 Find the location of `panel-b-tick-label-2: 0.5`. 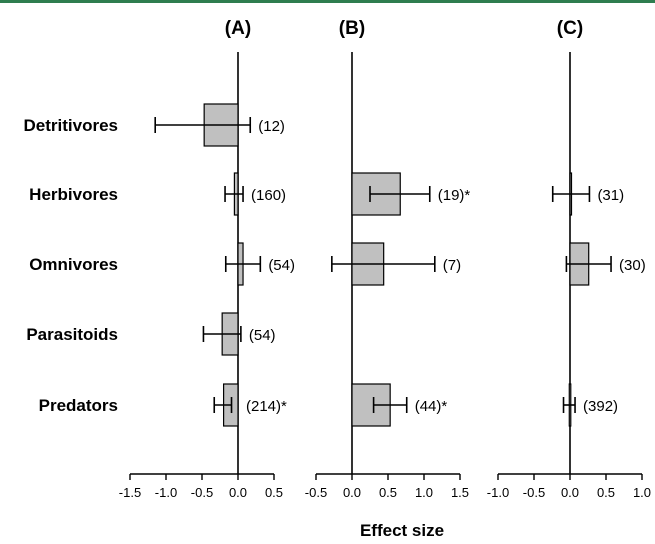

panel-b-tick-label-2: 0.5 is located at coordinates (388, 492).